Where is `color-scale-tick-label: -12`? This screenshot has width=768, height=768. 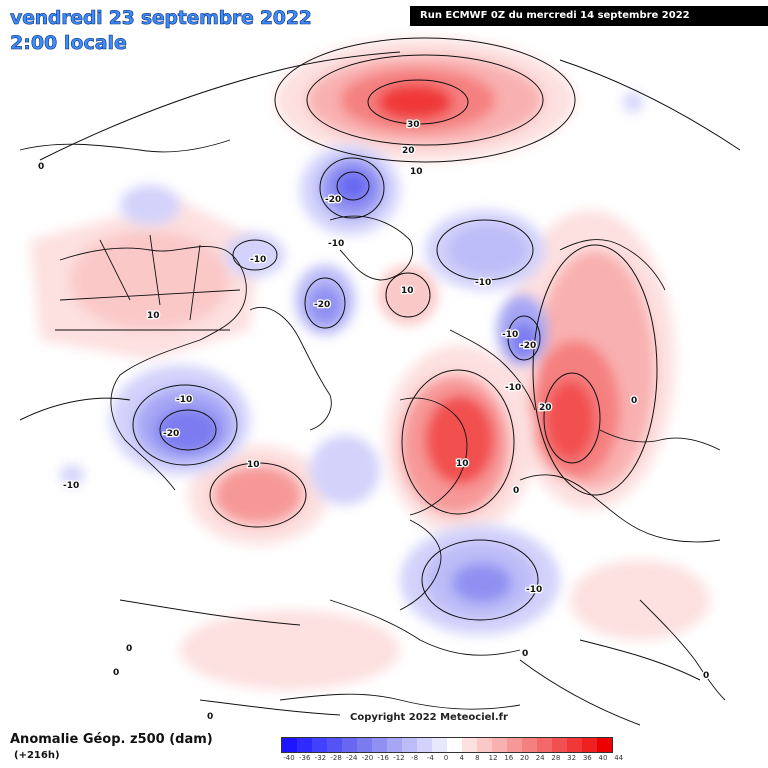
color-scale-tick-label: -12 is located at coordinates (399, 758).